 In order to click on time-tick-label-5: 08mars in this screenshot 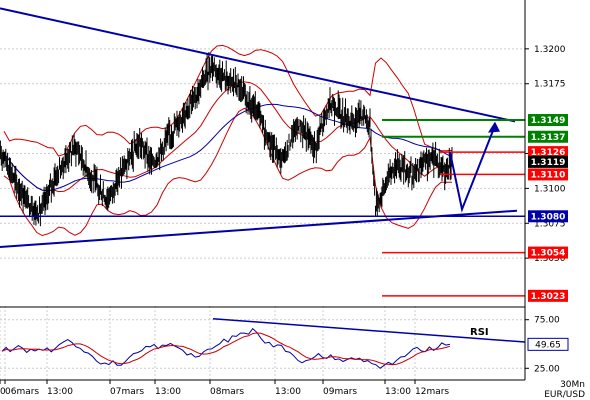, I will do `click(227, 392)`.